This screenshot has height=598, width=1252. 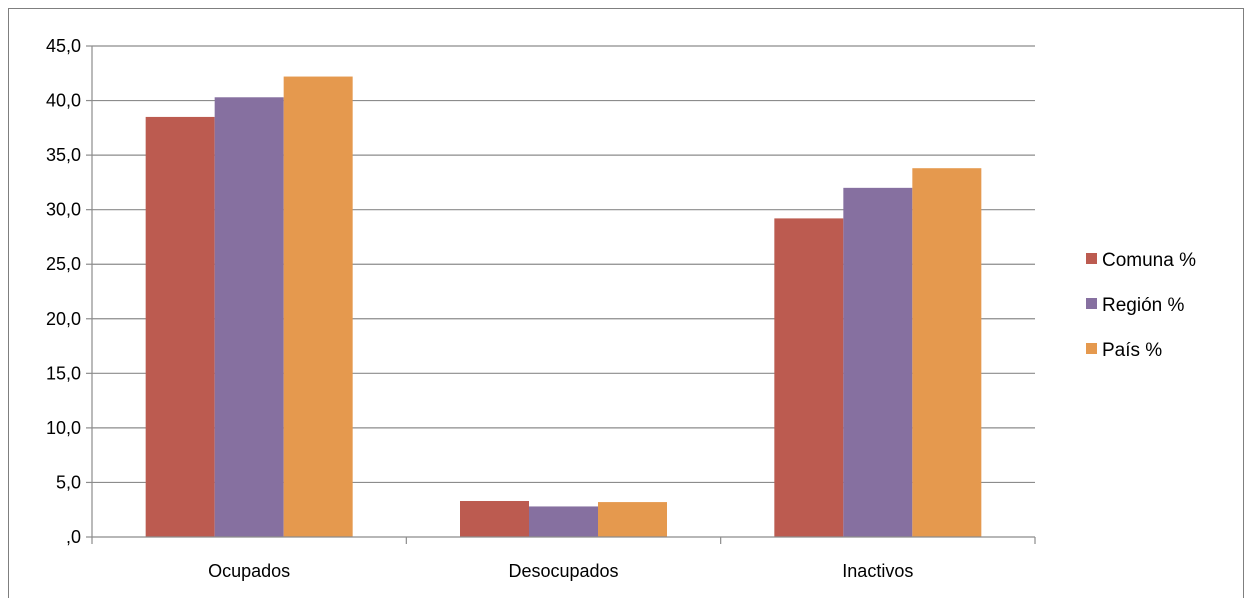 What do you see at coordinates (1132, 350) in the screenshot?
I see `legend-label: País %` at bounding box center [1132, 350].